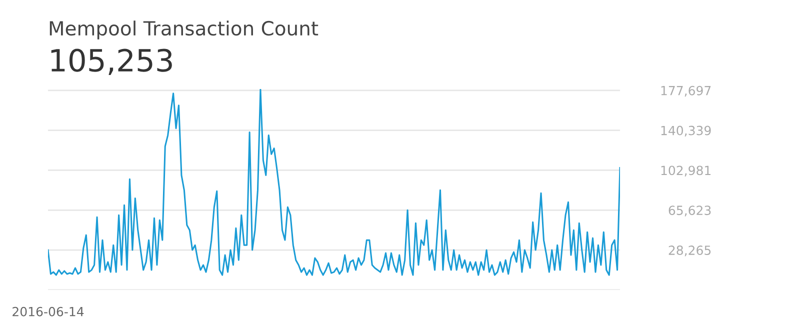 The image size is (792, 329). What do you see at coordinates (111, 61) in the screenshot?
I see `chart-subtitle: 105,253` at bounding box center [111, 61].